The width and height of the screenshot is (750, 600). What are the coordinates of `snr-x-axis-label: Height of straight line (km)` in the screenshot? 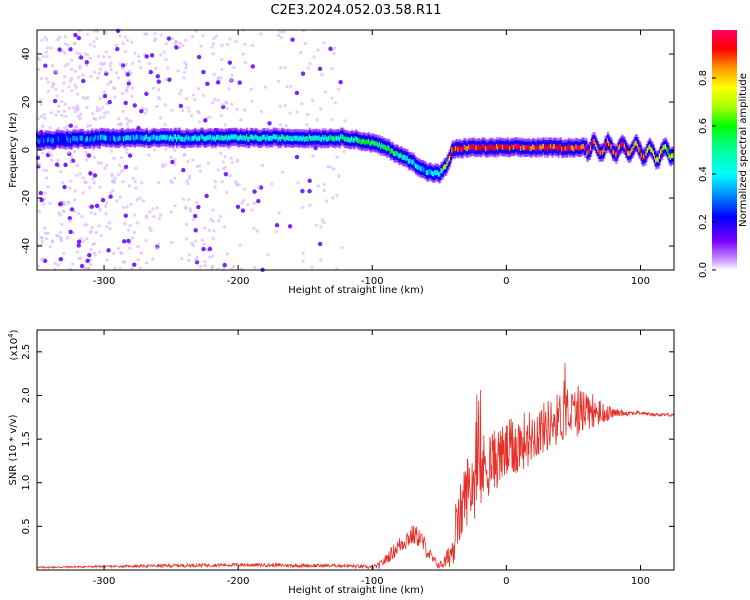 It's located at (356, 590).